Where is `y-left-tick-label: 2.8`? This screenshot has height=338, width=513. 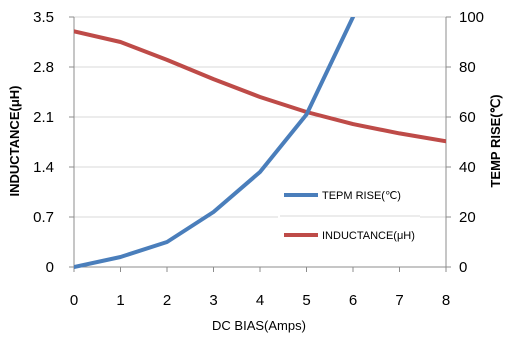
y-left-tick-label: 2.8 is located at coordinates (43, 67).